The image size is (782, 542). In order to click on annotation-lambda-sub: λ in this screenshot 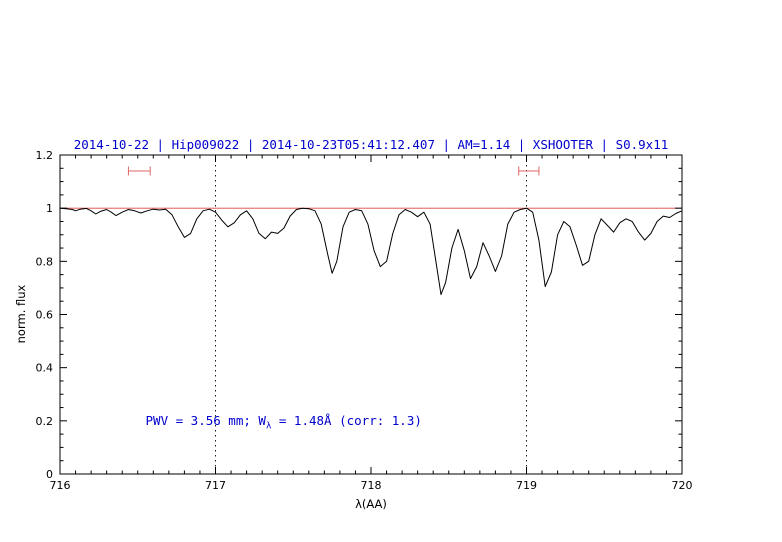, I will do `click(268, 426)`.